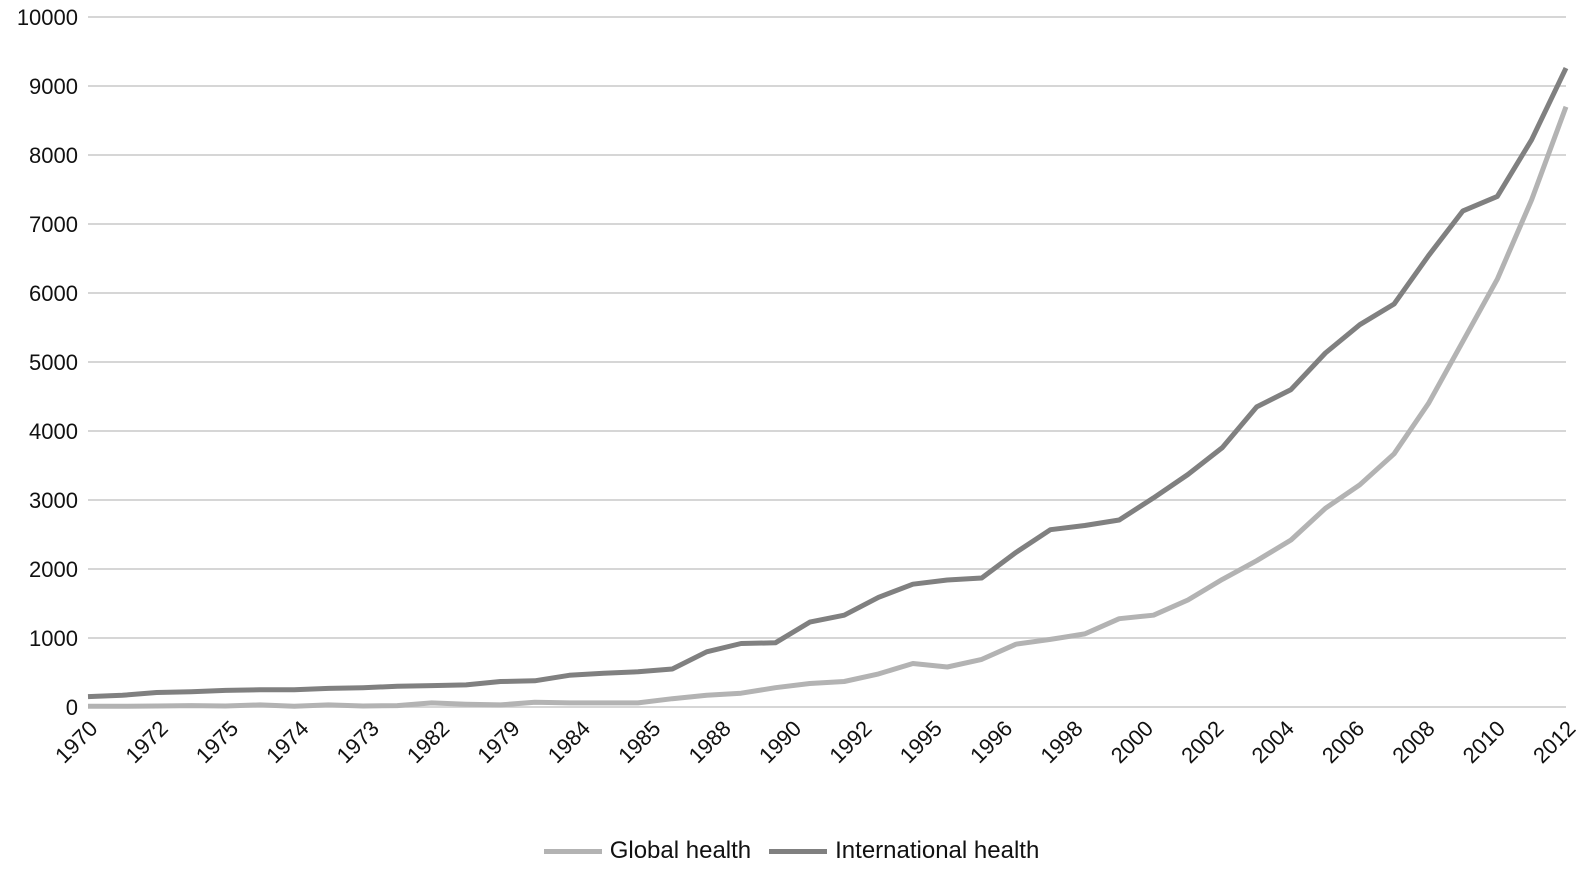  Describe the element at coordinates (680, 850) in the screenshot. I see `legend-label-global-health: Global health` at that location.